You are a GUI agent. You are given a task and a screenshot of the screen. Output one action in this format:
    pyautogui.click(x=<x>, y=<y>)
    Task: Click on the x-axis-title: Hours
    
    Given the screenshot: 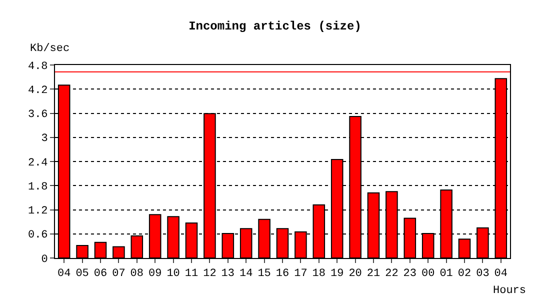 What is the action you would take?
    pyautogui.click(x=509, y=291)
    